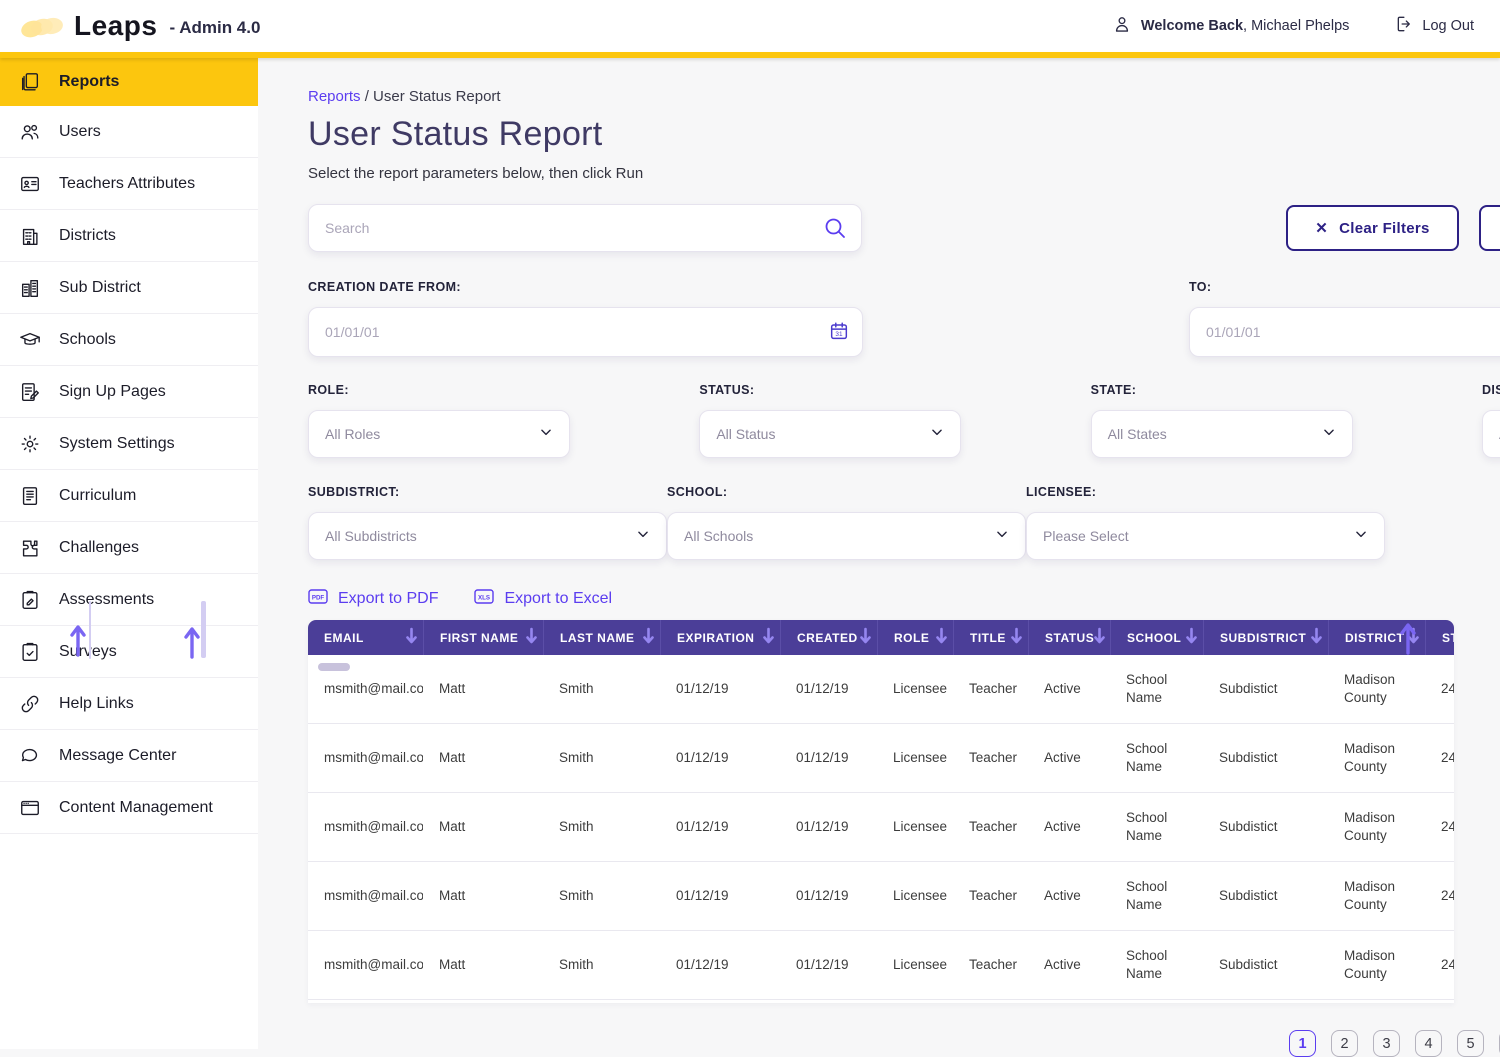 This screenshot has height=1057, width=1500. Describe the element at coordinates (1429, 1043) in the screenshot. I see `page-button-4: 4` at that location.